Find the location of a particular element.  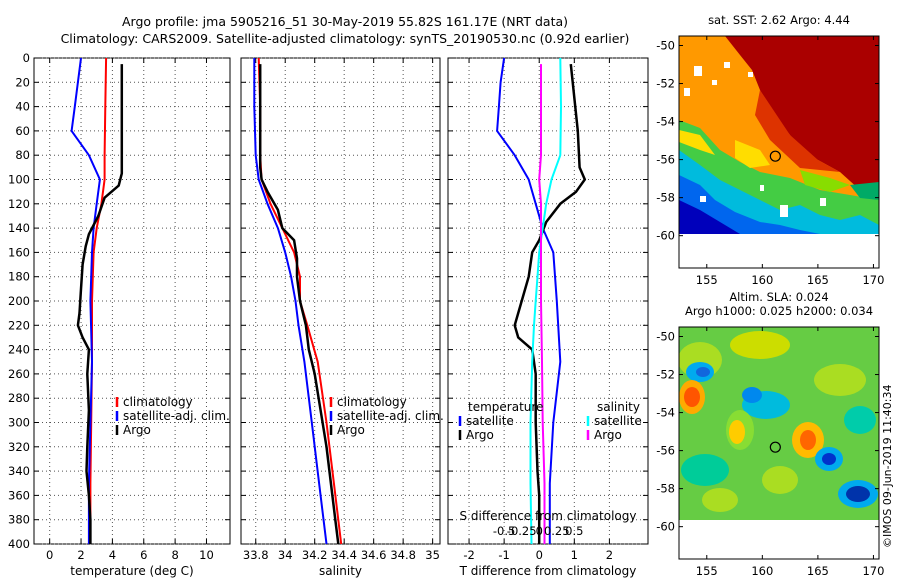

temperature-xtick-label: 6 is located at coordinates (143, 555).